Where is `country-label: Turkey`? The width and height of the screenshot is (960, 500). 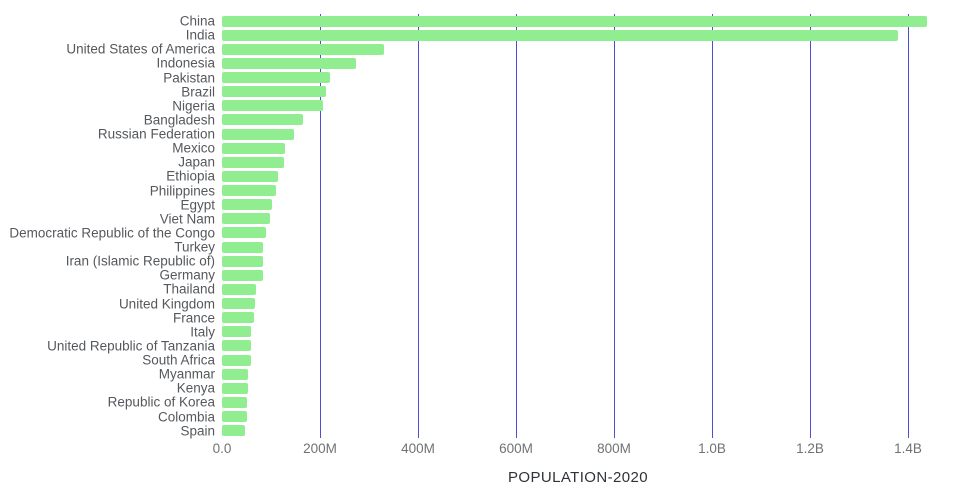
country-label: Turkey is located at coordinates (194, 247).